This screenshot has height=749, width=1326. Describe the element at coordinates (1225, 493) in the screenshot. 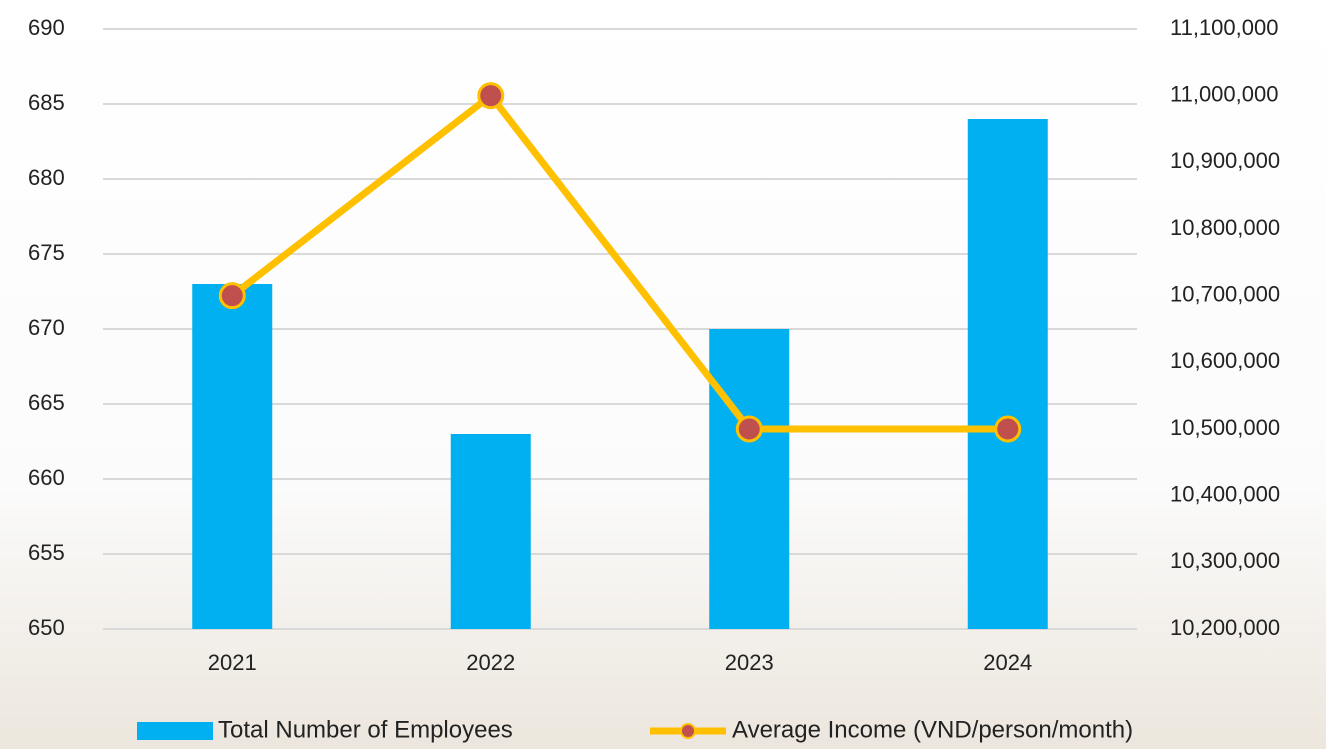

I see `y2-tick-label: 10,400,000` at that location.